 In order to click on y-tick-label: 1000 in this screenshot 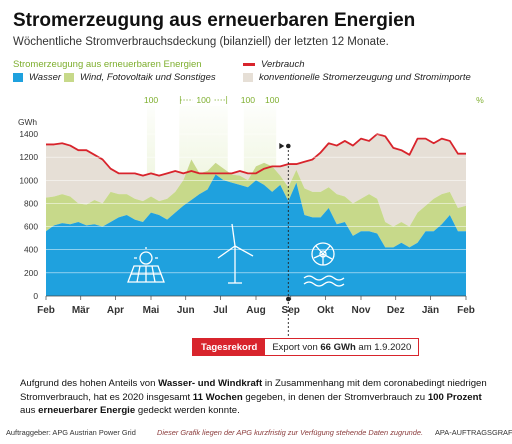, I will do `click(28, 180)`.